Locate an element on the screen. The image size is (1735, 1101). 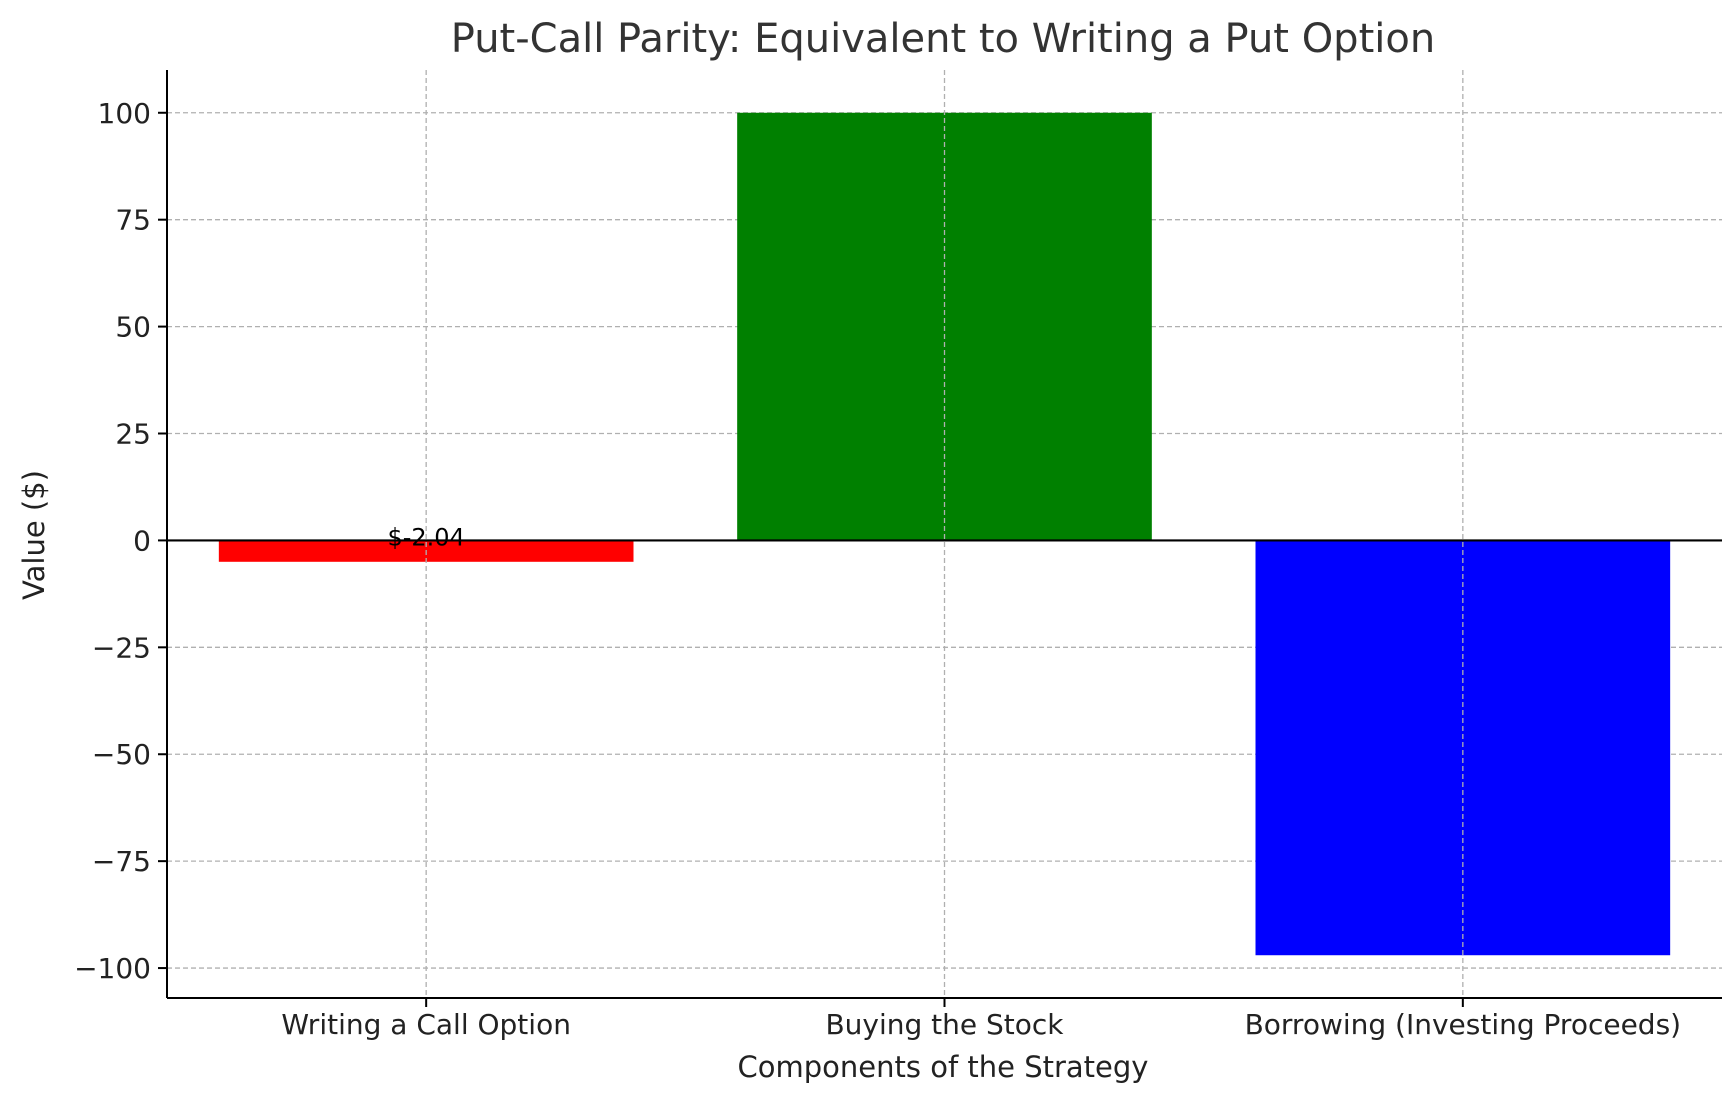
y-tick-label: 100 is located at coordinates (124, 113).